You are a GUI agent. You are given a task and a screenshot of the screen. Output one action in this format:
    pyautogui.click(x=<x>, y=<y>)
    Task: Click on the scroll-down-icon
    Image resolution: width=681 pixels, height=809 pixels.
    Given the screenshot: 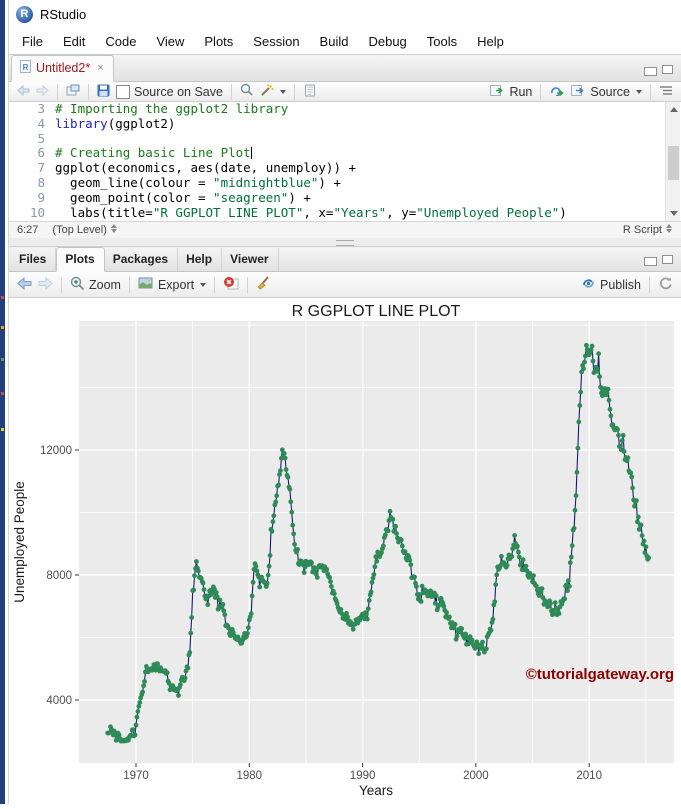 What is the action you would take?
    pyautogui.click(x=674, y=213)
    